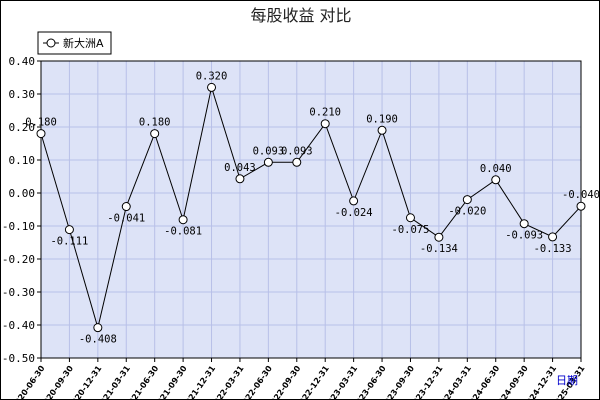 The image size is (600, 400). What do you see at coordinates (382, 119) in the screenshot?
I see `data-label: 0.190` at bounding box center [382, 119].